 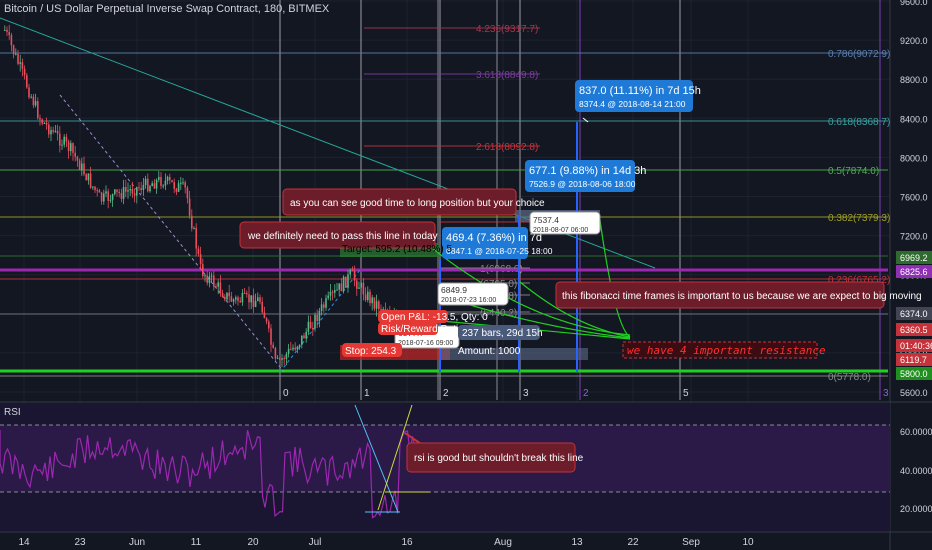 What do you see at coordinates (633, 542) in the screenshot?
I see `time-tick: 22` at bounding box center [633, 542].